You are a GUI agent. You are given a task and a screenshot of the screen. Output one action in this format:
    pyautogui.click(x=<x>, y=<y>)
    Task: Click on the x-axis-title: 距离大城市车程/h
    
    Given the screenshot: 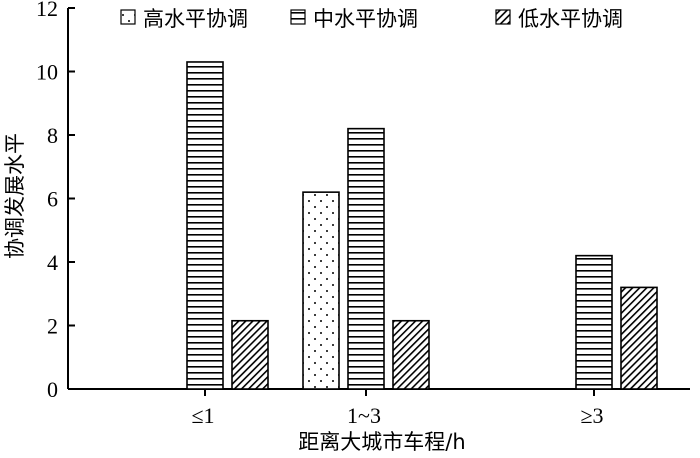 What is the action you would take?
    pyautogui.click(x=381, y=442)
    